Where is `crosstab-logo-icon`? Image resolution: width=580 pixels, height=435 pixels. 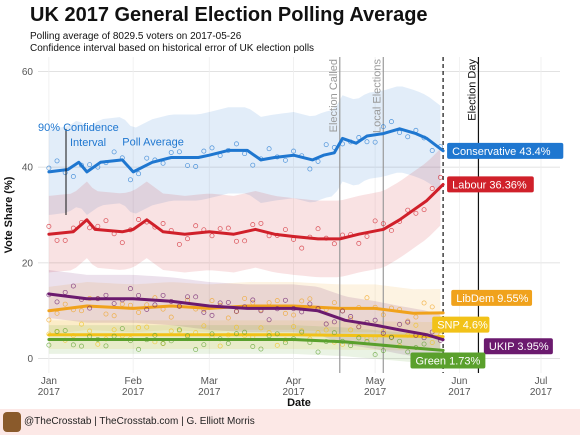
crosstab-logo-icon is located at coordinates (12, 422).